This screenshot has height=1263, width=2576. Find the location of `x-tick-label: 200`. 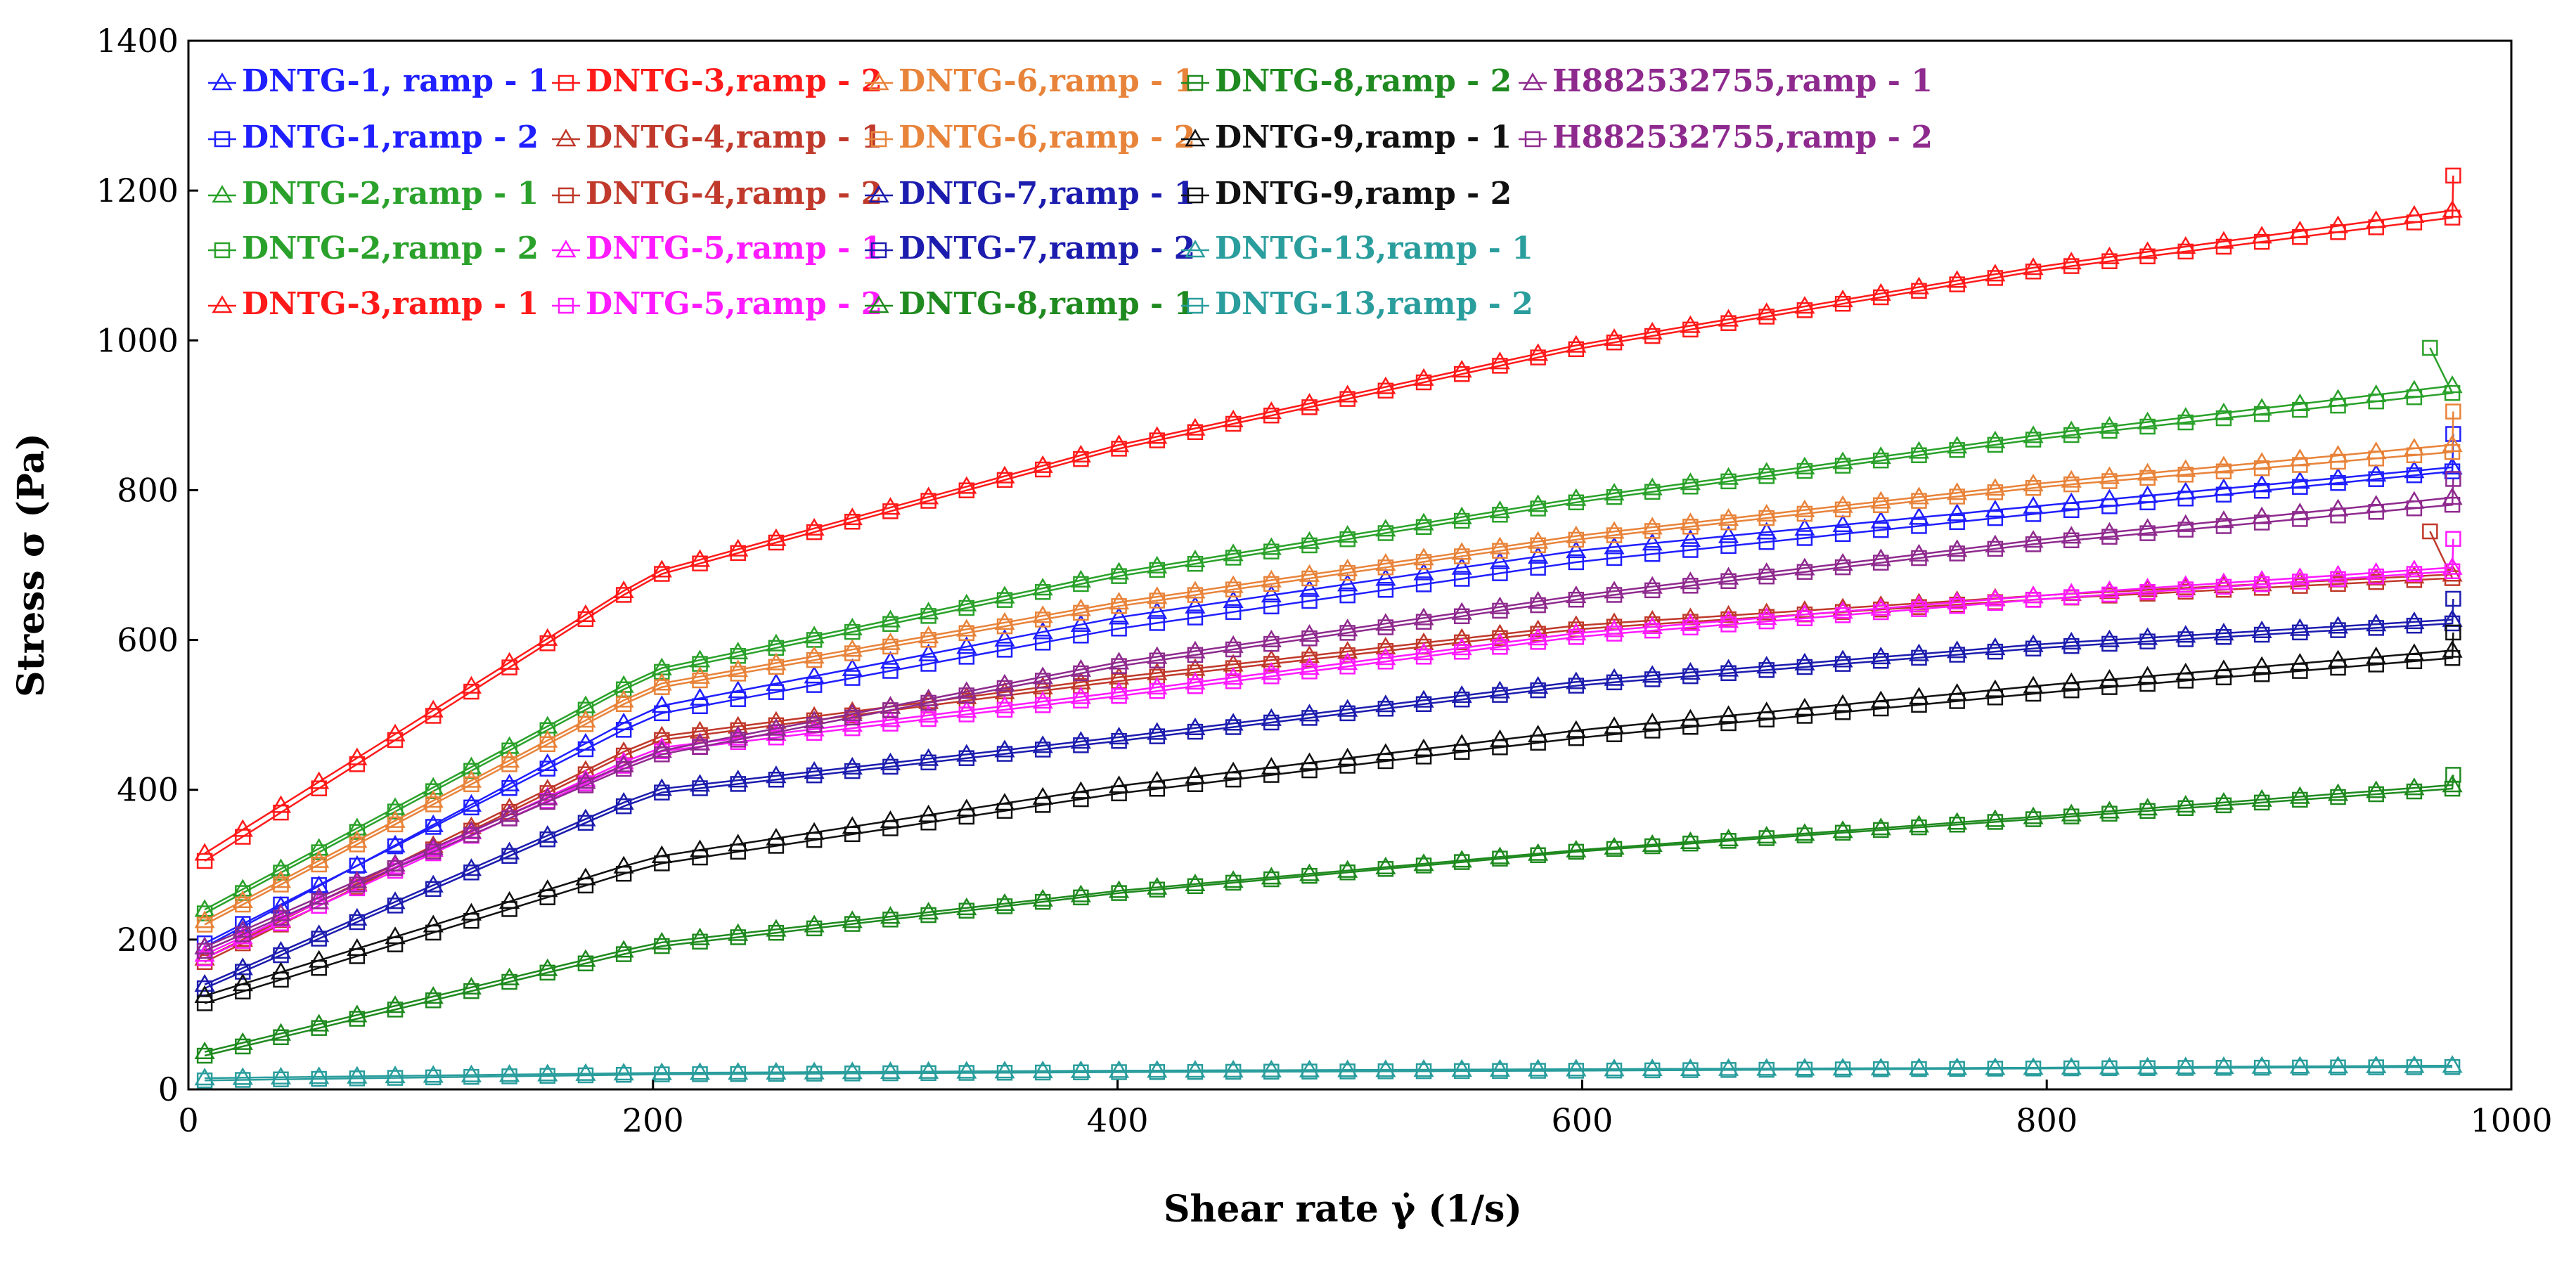

x-tick-label: 200 is located at coordinates (653, 1120).